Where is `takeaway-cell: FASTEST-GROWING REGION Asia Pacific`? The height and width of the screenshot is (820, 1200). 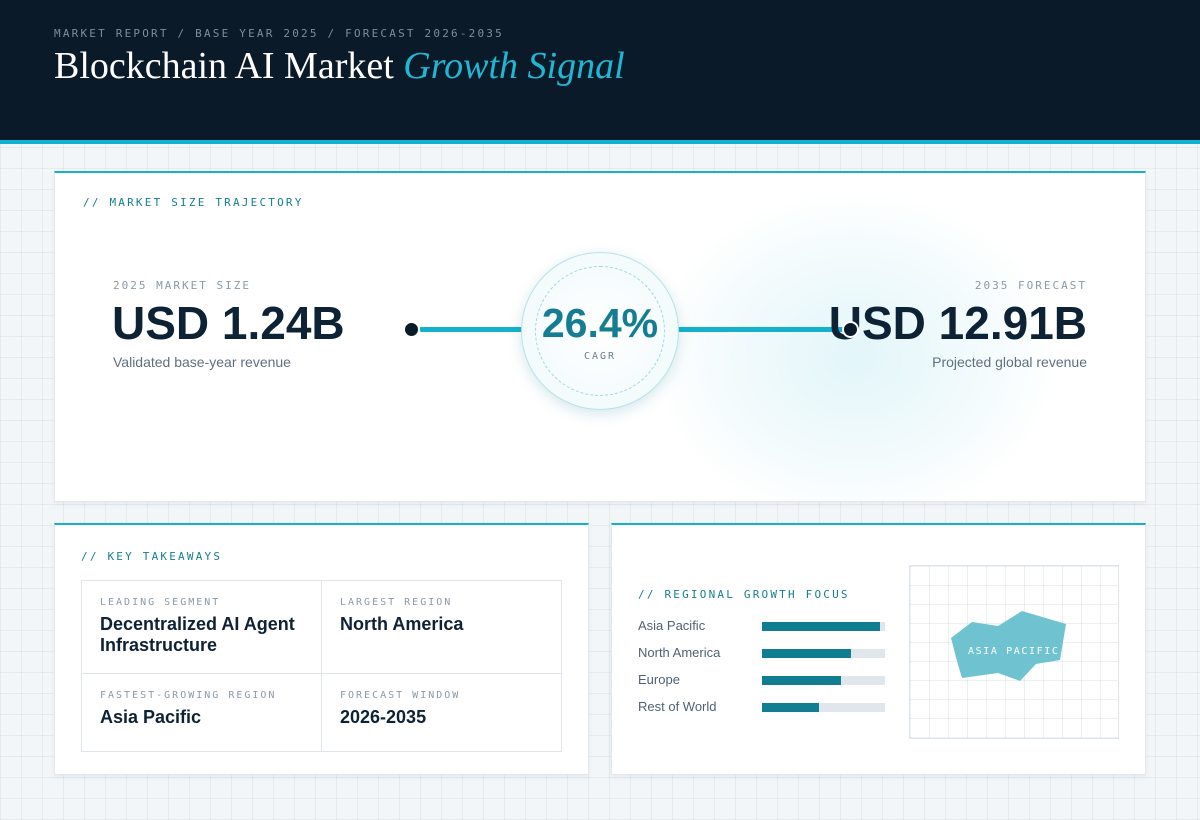
takeaway-cell: FASTEST-GROWING REGION Asia Pacific is located at coordinates (201, 712).